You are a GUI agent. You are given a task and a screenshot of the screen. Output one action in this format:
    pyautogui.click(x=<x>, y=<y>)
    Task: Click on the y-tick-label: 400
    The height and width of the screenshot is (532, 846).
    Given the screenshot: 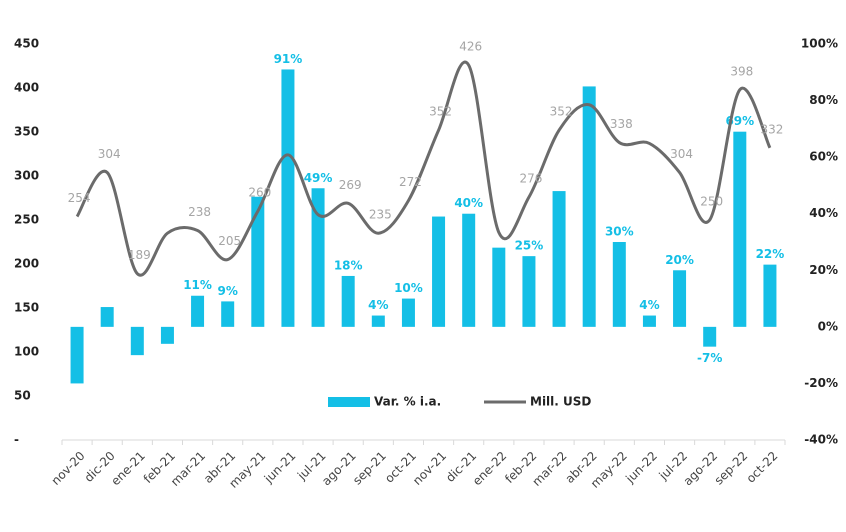 What is the action you would take?
    pyautogui.click(x=26, y=88)
    